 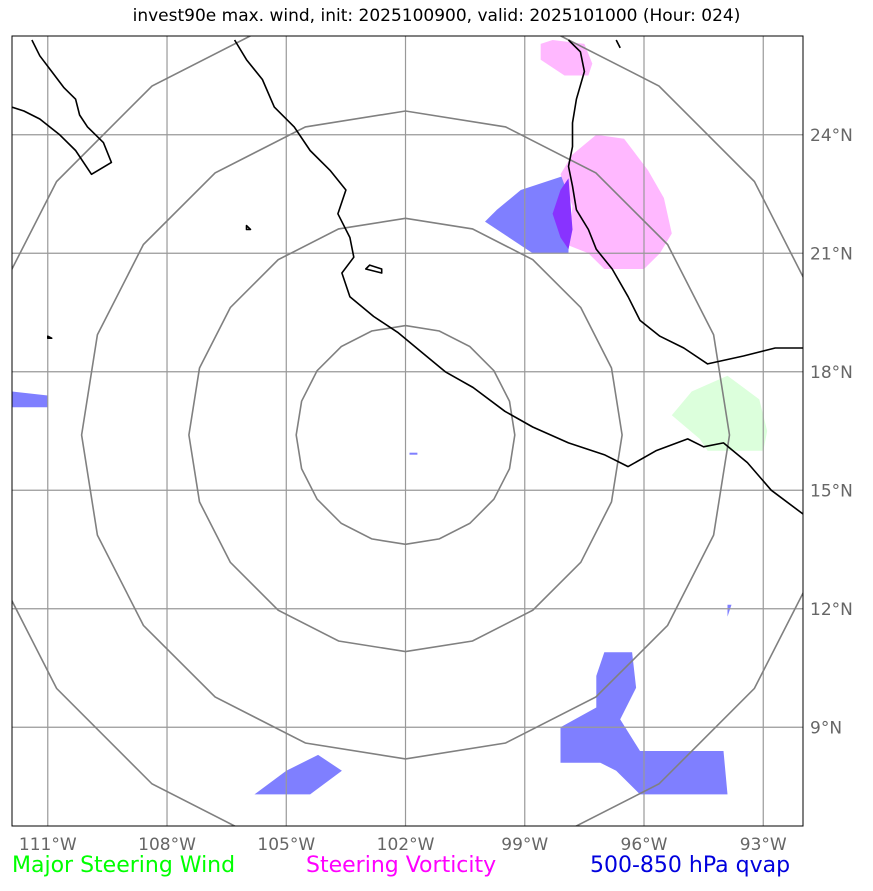 What do you see at coordinates (401, 865) in the screenshot?
I see `legend-vorticity: Steering Vorticity` at bounding box center [401, 865].